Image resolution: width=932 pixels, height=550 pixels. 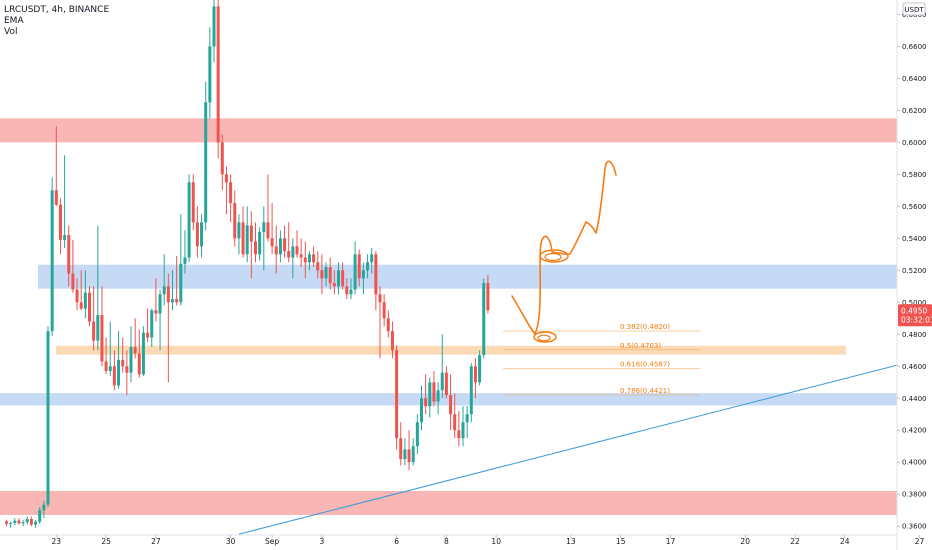 I want to click on price-tick-label: 0.4800, so click(x=914, y=335).